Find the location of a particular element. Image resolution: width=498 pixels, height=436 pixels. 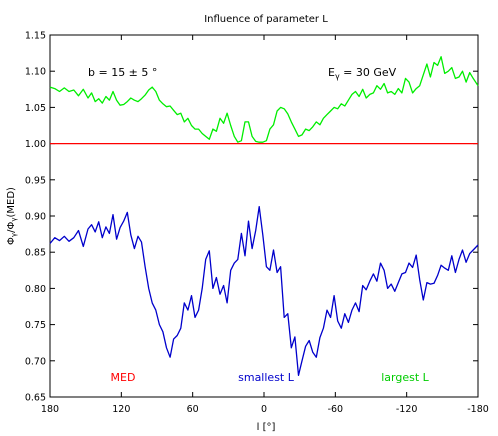

x-axis-label: l [°] is located at coordinates (266, 427).